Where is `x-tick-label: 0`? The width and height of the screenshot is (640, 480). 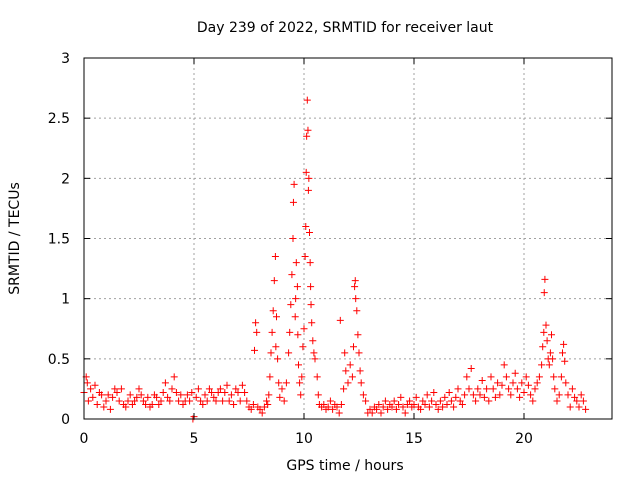
x-tick-label: 0 is located at coordinates (84, 439).